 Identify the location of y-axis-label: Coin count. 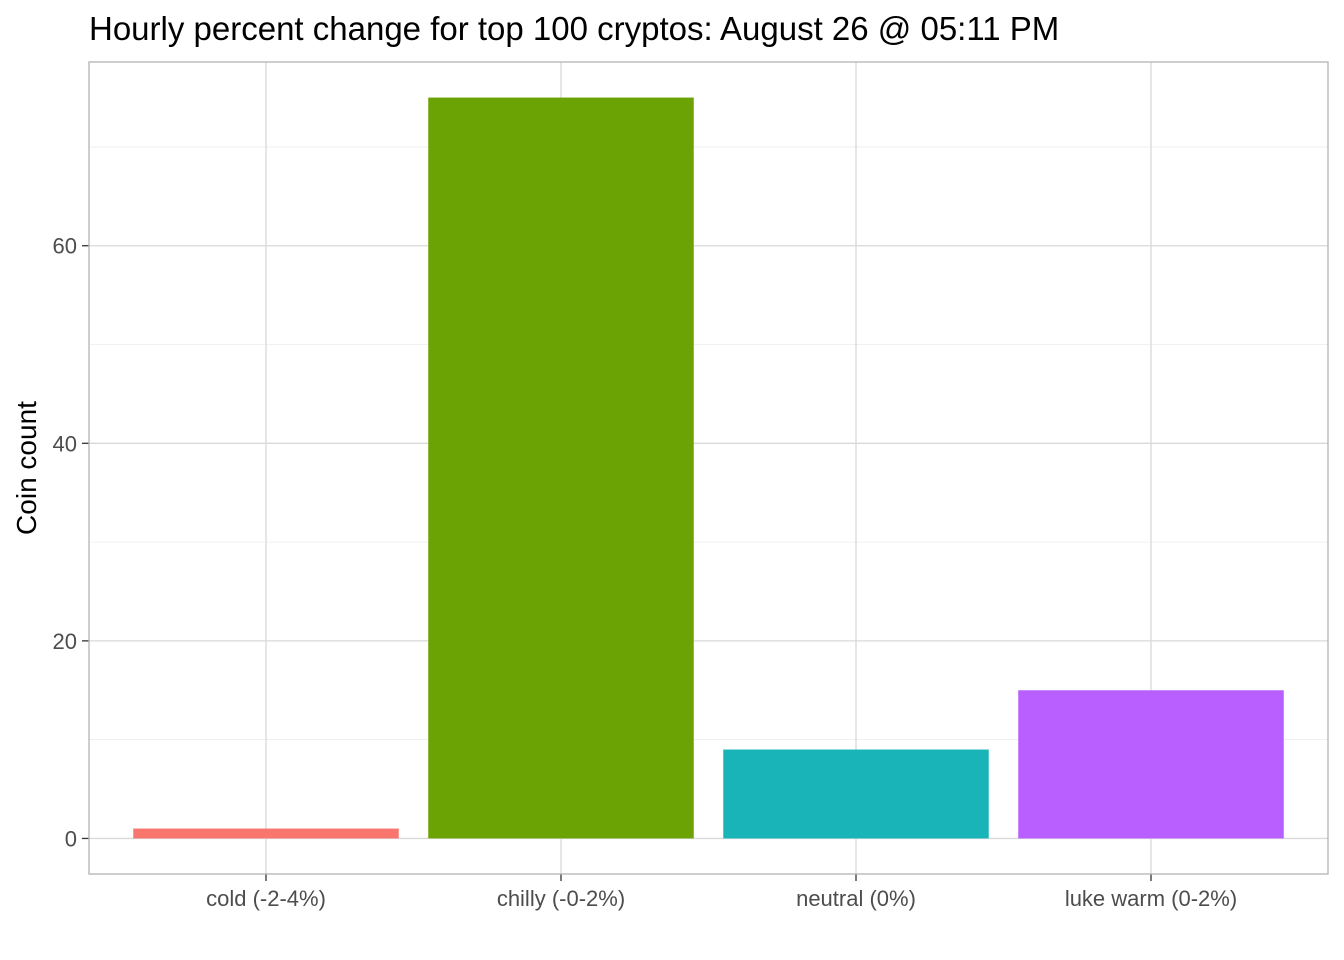
(26, 468).